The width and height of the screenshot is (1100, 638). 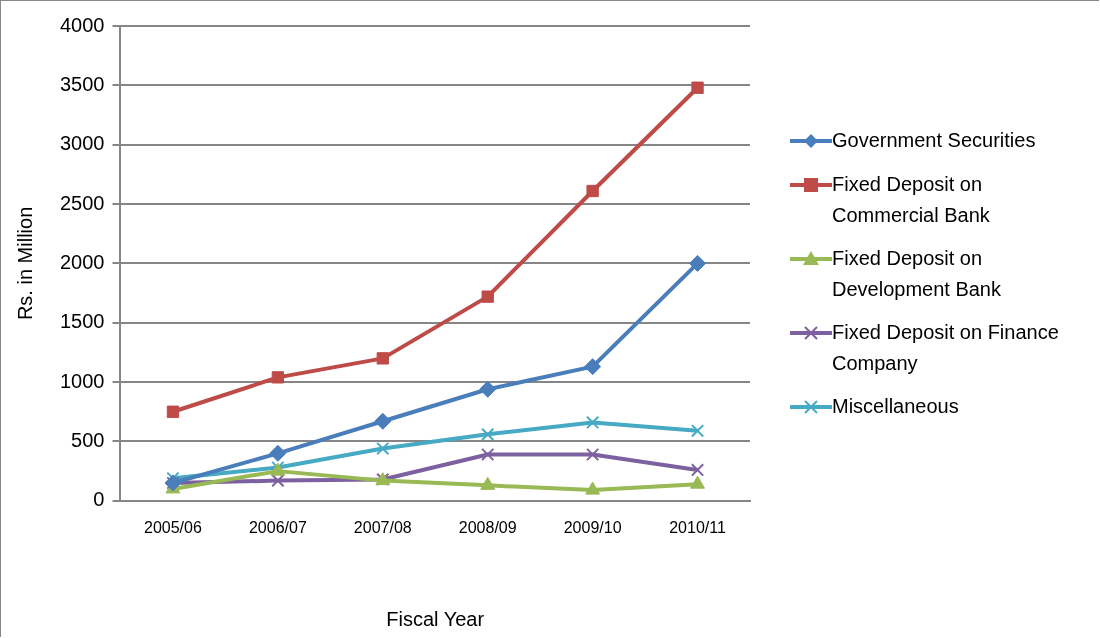 What do you see at coordinates (24, 263) in the screenshot?
I see `y-axis-title: Rs. in Million` at bounding box center [24, 263].